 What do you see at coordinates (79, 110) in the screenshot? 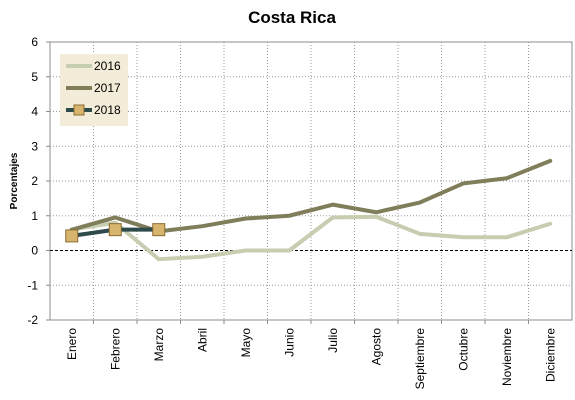
I see `legend-marker-2018` at bounding box center [79, 110].